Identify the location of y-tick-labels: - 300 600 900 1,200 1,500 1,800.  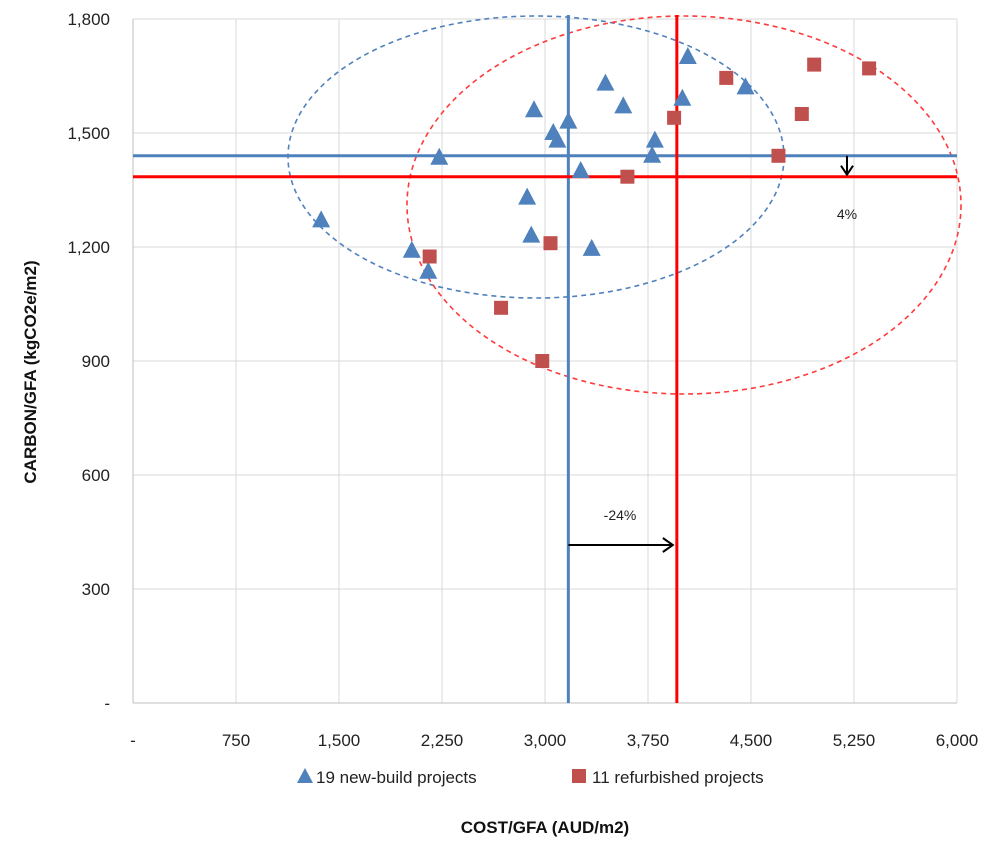
(88, 361).